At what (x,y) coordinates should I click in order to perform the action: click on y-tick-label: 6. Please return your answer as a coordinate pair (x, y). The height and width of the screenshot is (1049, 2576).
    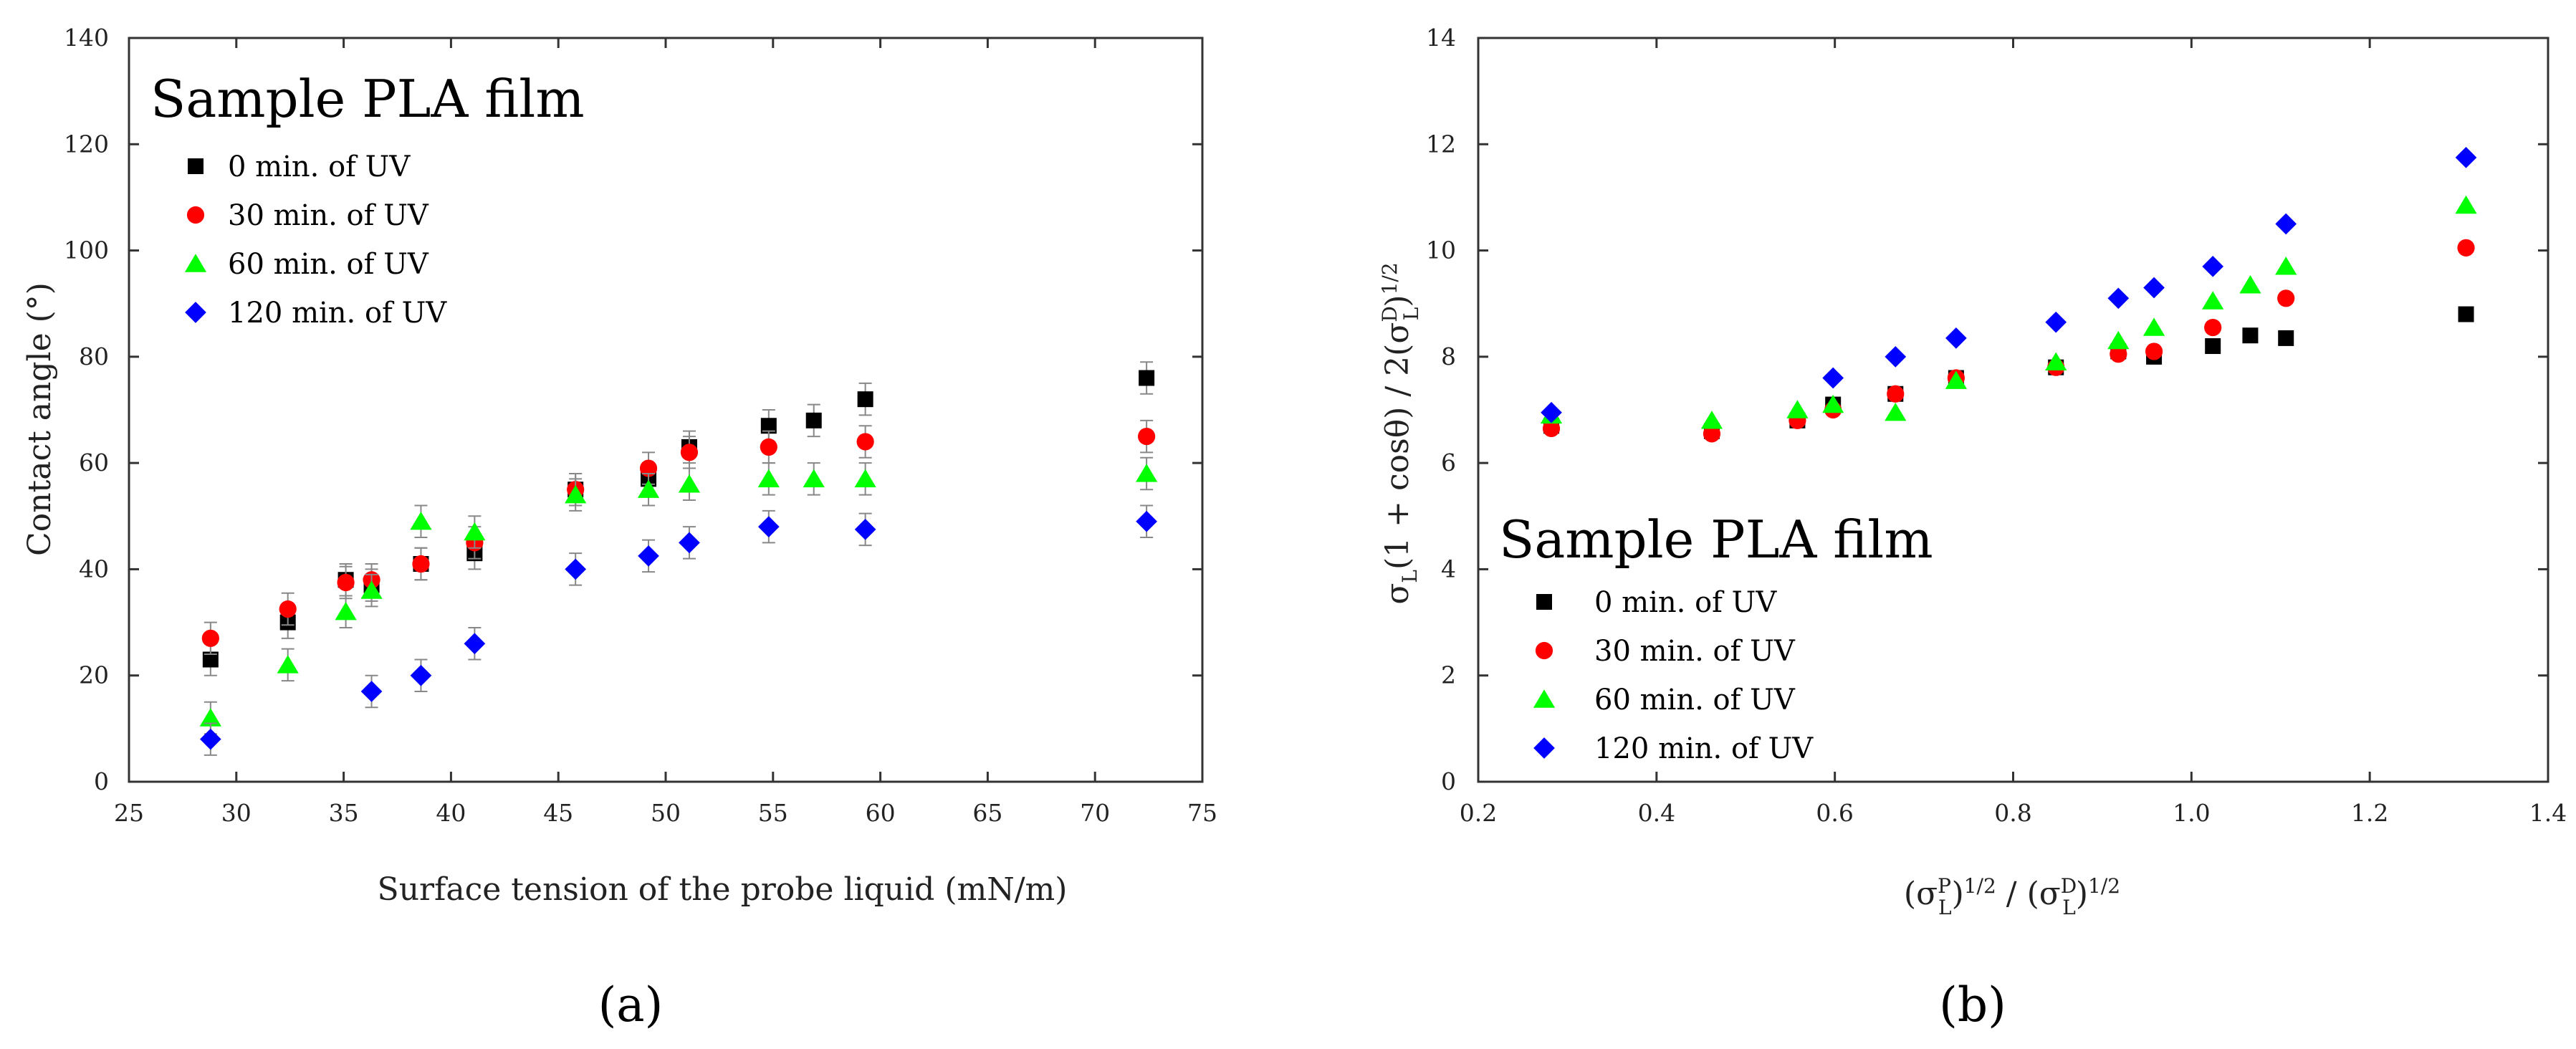
    Looking at the image, I should click on (1448, 463).